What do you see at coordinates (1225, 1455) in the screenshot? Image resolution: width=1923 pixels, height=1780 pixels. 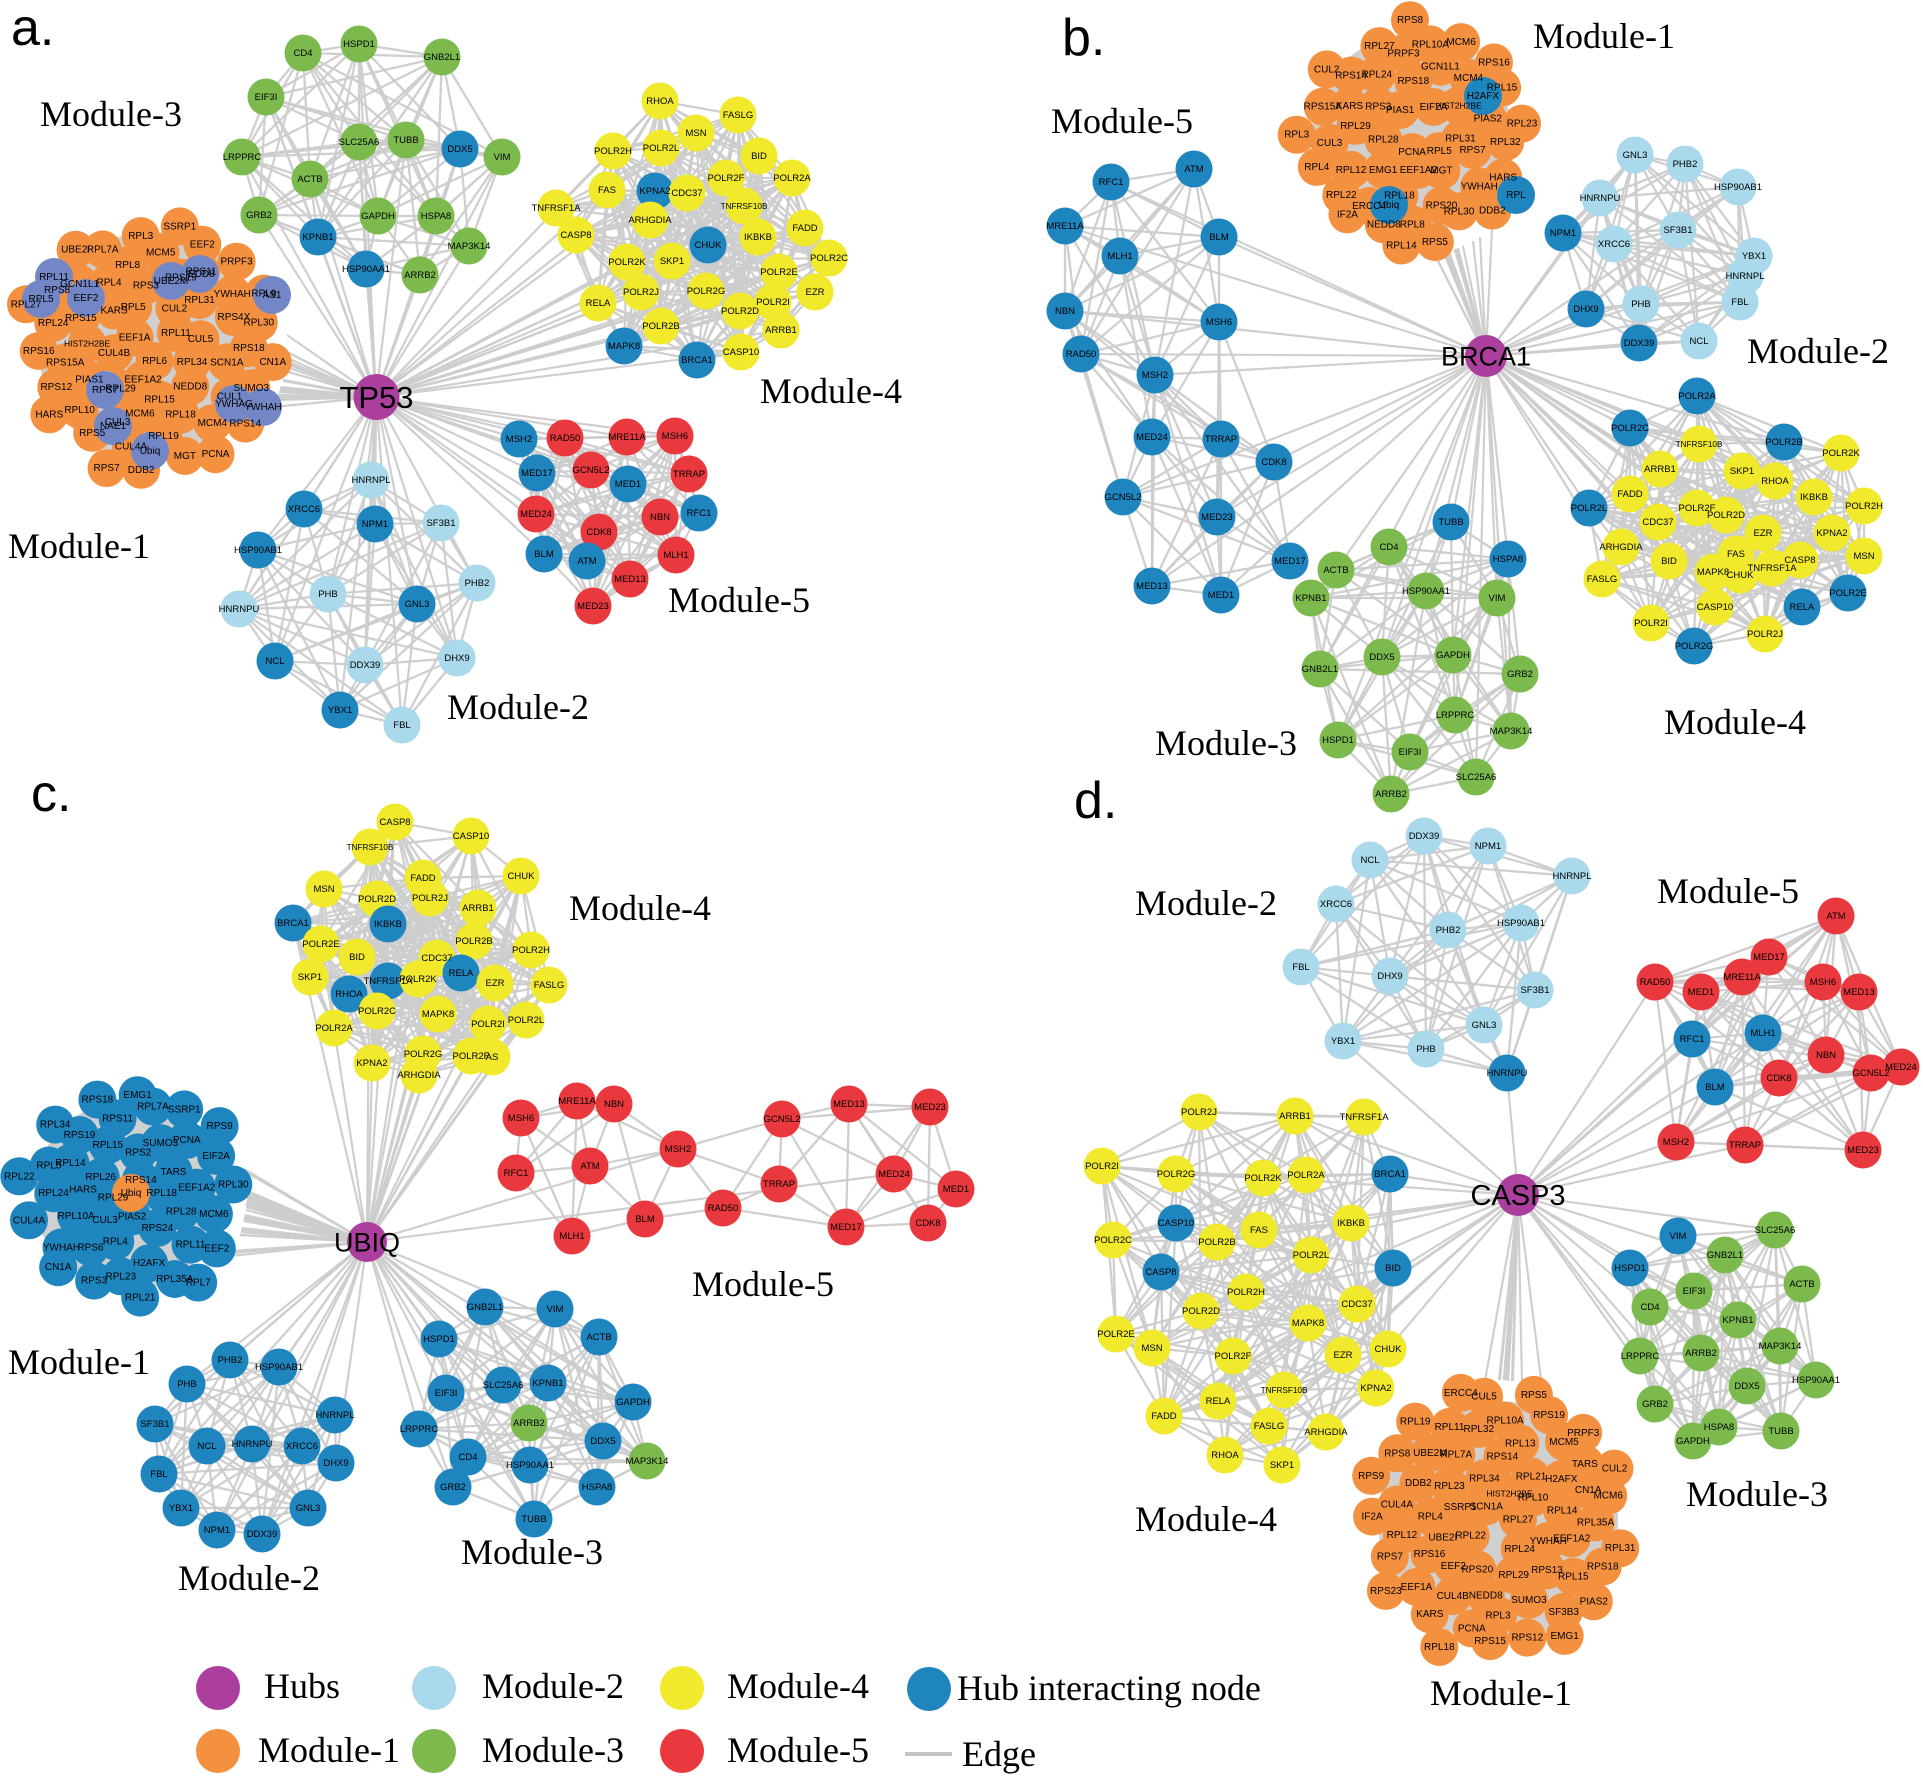 I see `svg-text: RHOA` at bounding box center [1225, 1455].